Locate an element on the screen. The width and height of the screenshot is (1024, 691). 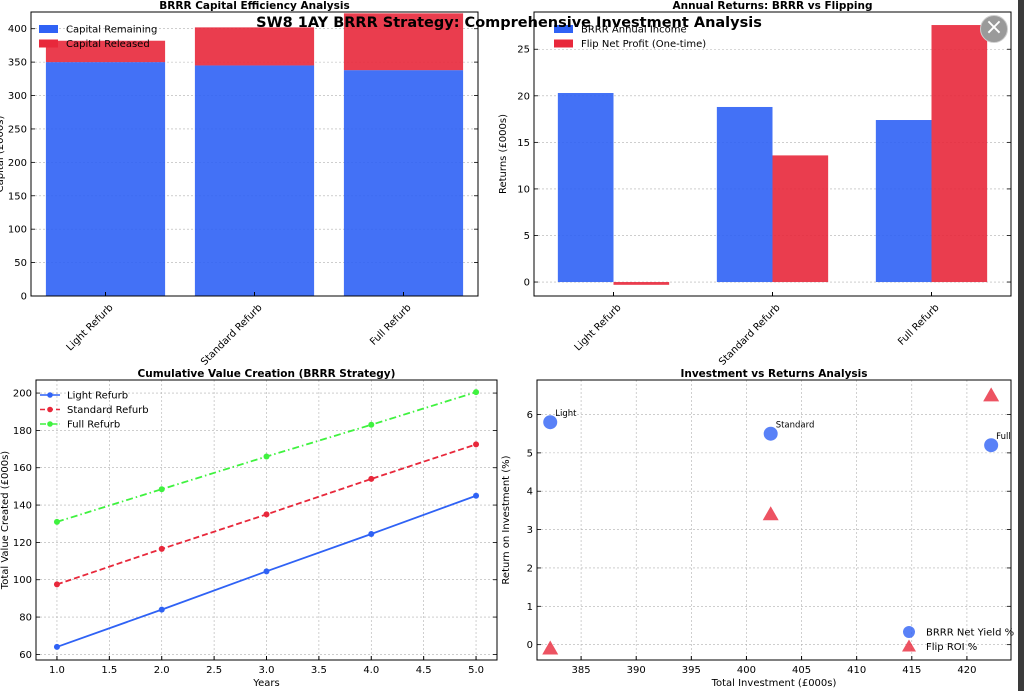
y-tick-label: 160 is located at coordinates (22, 468).